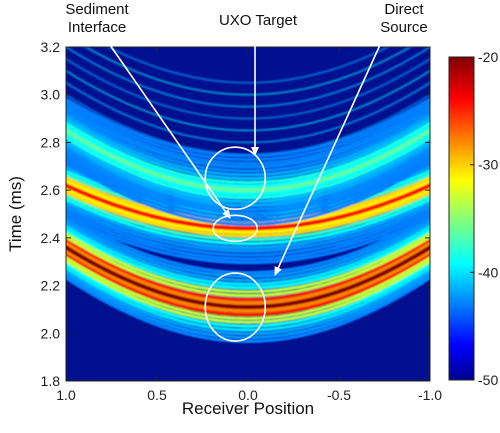 The image size is (500, 433). What do you see at coordinates (430, 395) in the screenshot?
I see `x-tick-label: -1.0` at bounding box center [430, 395].